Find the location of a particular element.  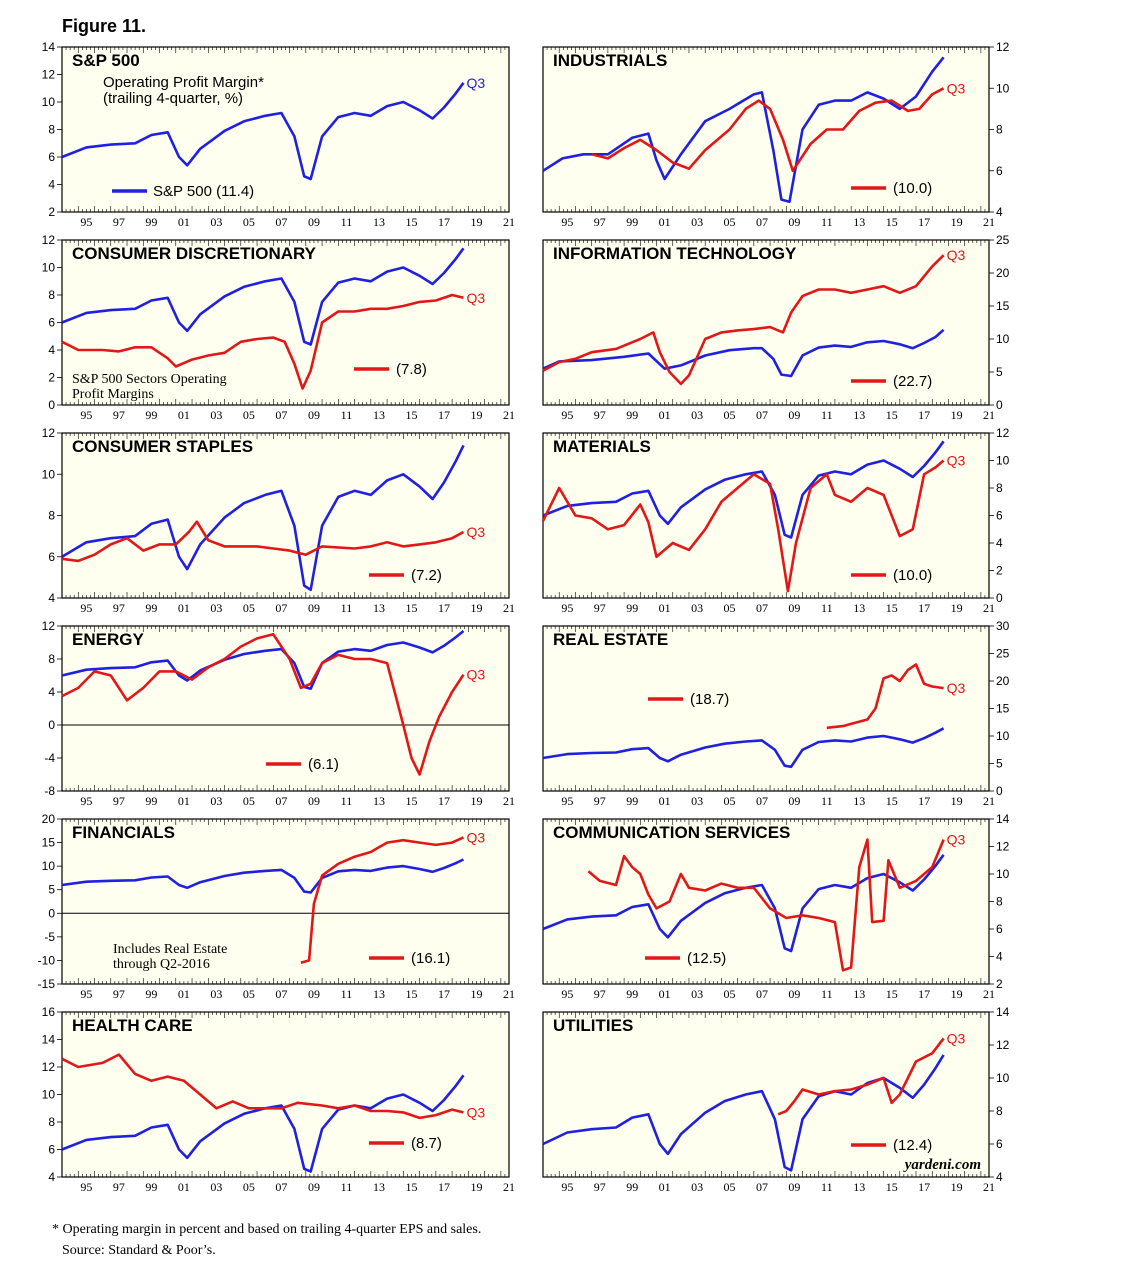

chart-subtitle: Operating Profit Margin* is located at coordinates (183, 82).